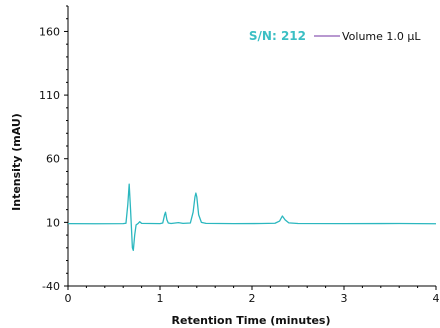 The height and width of the screenshot is (328, 440). I want to click on y-tick-label: 160, so click(49, 31).